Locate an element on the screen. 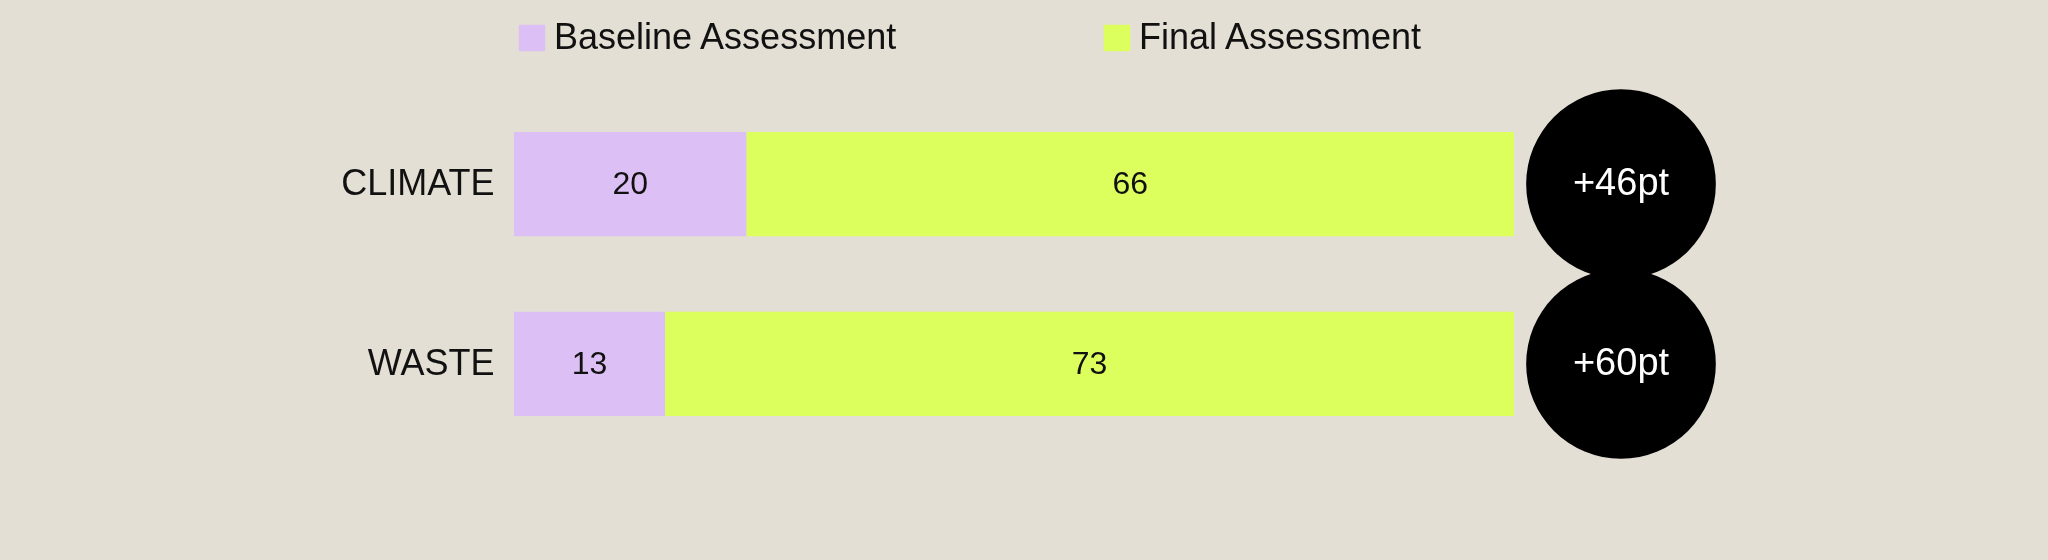 The height and width of the screenshot is (560, 2048). data-label: 13 is located at coordinates (589, 362).